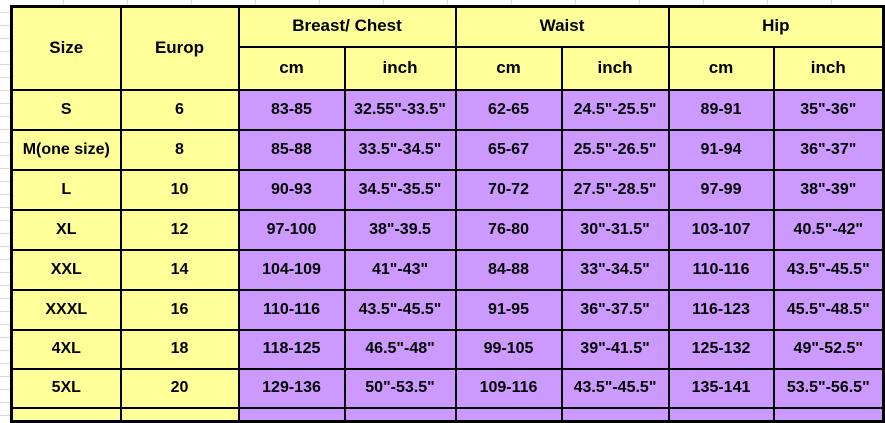  What do you see at coordinates (66, 48) in the screenshot?
I see `header-size: Size` at bounding box center [66, 48].